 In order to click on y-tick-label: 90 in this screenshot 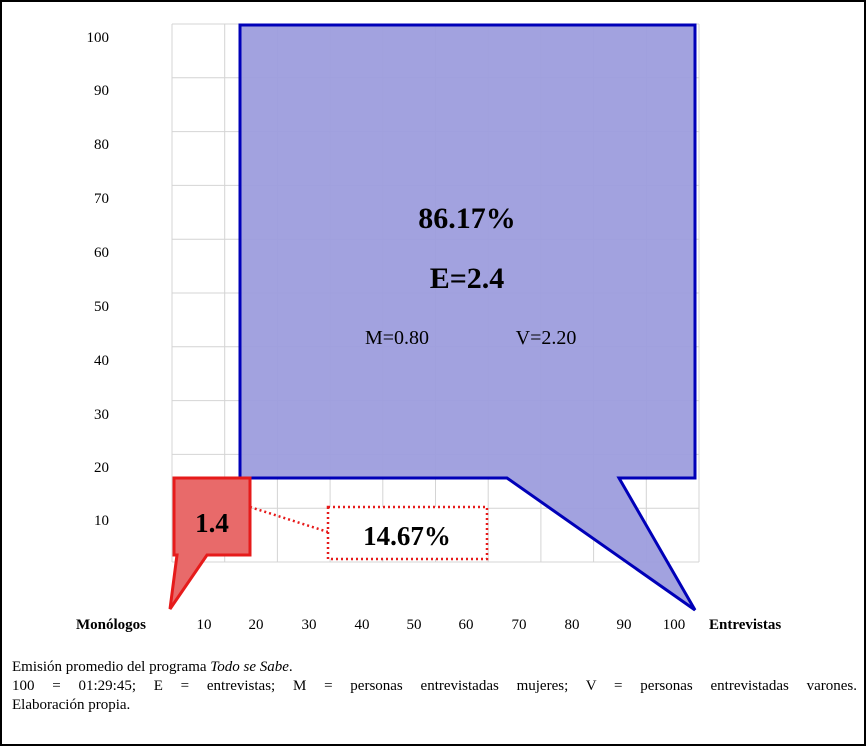, I will do `click(101, 91)`.